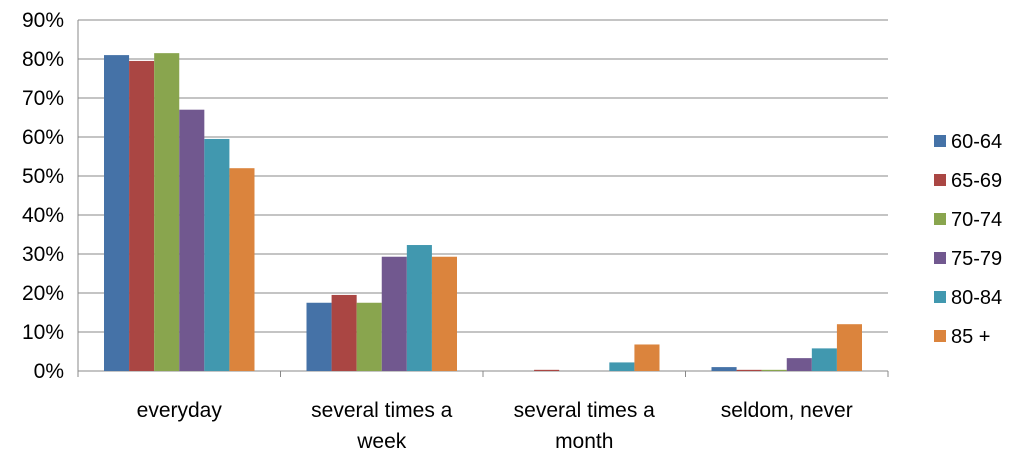 The width and height of the screenshot is (1023, 456). Describe the element at coordinates (970, 337) in the screenshot. I see `legend-label: 85 +` at that location.